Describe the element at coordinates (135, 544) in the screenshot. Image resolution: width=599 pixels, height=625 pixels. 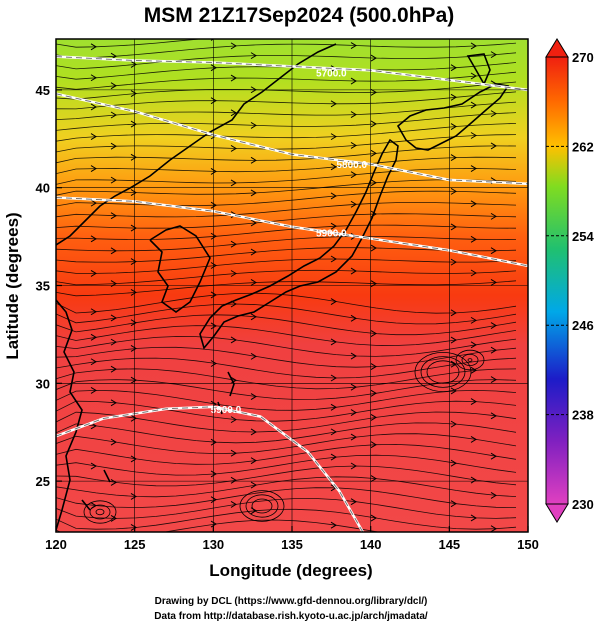
I see `x-tick-label: 125` at that location.